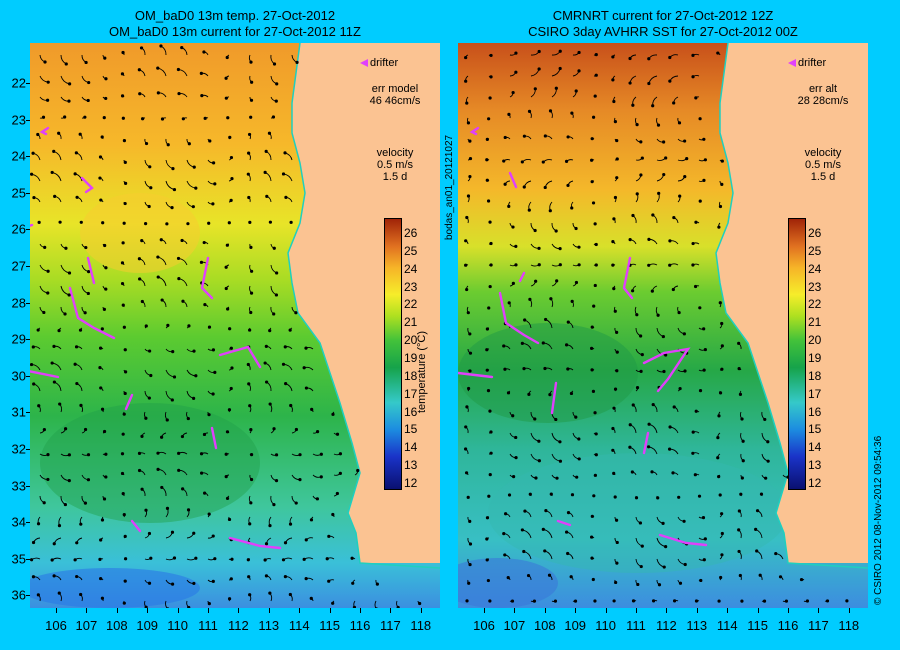 The height and width of the screenshot is (650, 900). Describe the element at coordinates (18, 229) in the screenshot. I see `latitude-tick-label: 26` at that location.